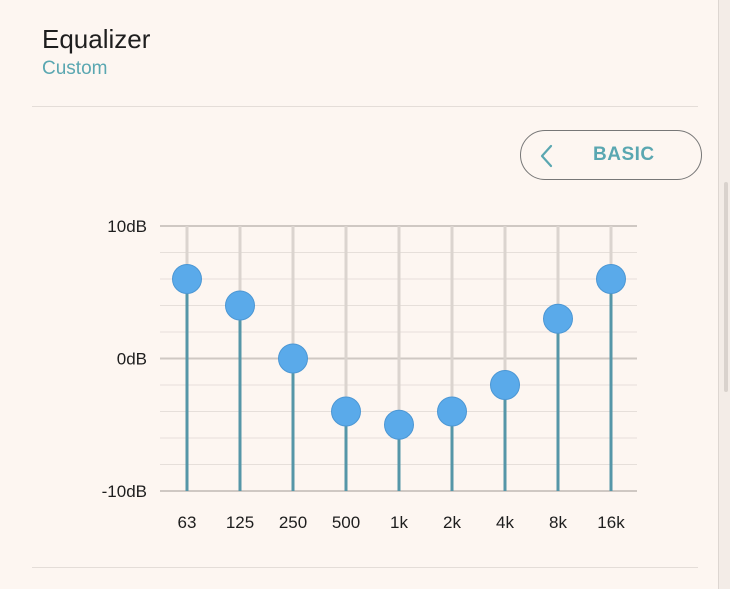  I want to click on frequency-label: 500, so click(346, 522).